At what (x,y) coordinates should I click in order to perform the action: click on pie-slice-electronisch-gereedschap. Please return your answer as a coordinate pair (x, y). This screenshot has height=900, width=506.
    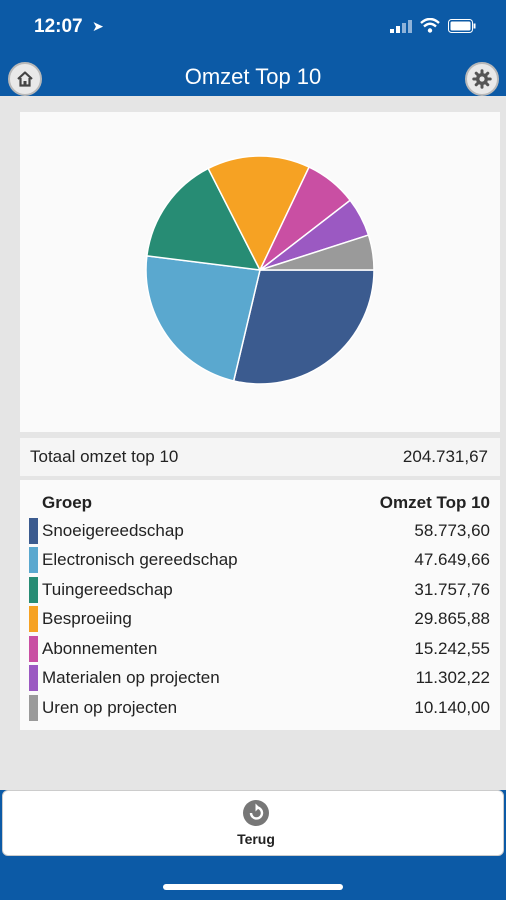
    Looking at the image, I should click on (203, 318).